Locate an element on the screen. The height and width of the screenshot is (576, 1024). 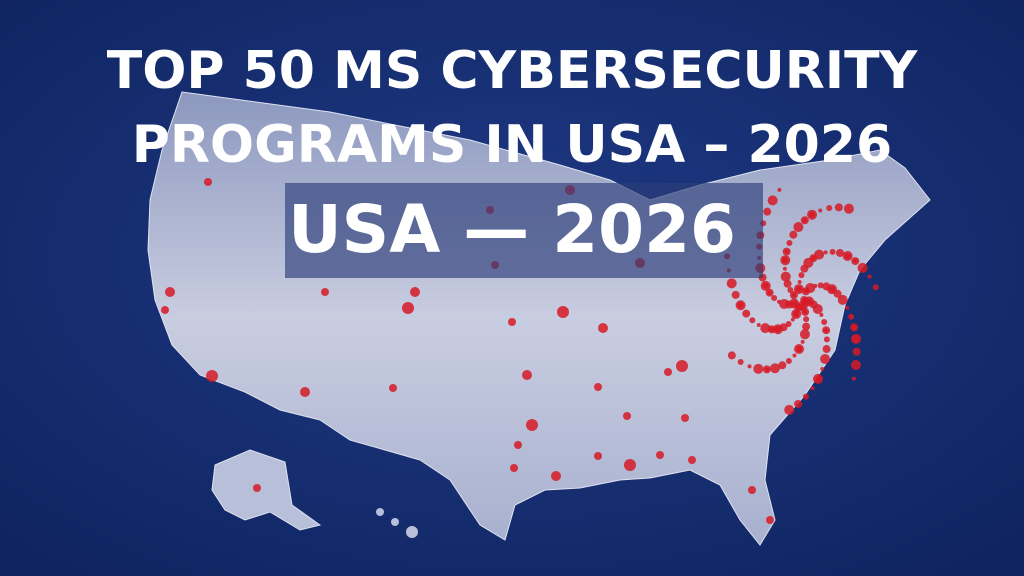
banner-text: USA — 2026 is located at coordinates (512, 229).